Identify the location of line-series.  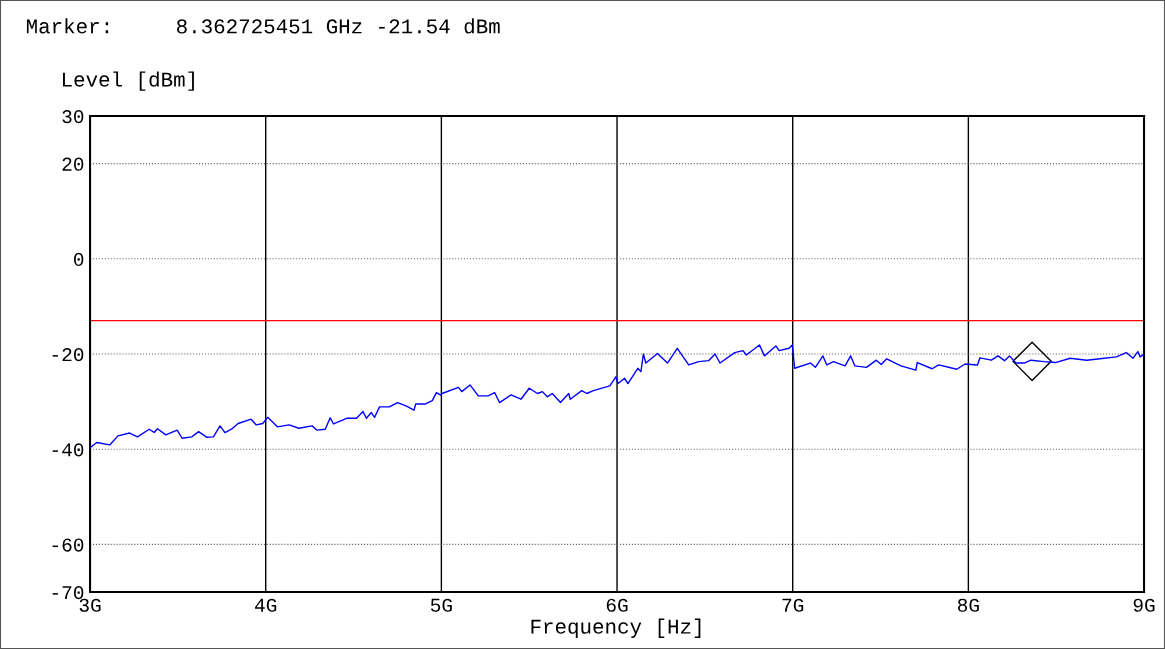
(617, 396).